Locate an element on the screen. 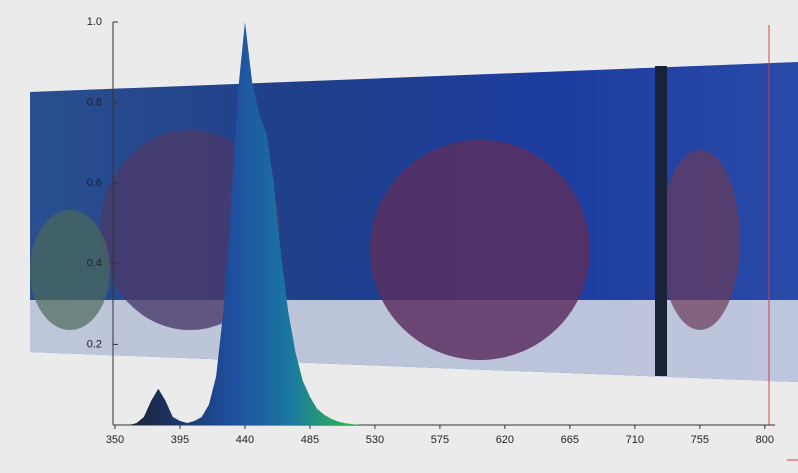 The width and height of the screenshot is (798, 473). x-tick-label: 665 is located at coordinates (570, 440).